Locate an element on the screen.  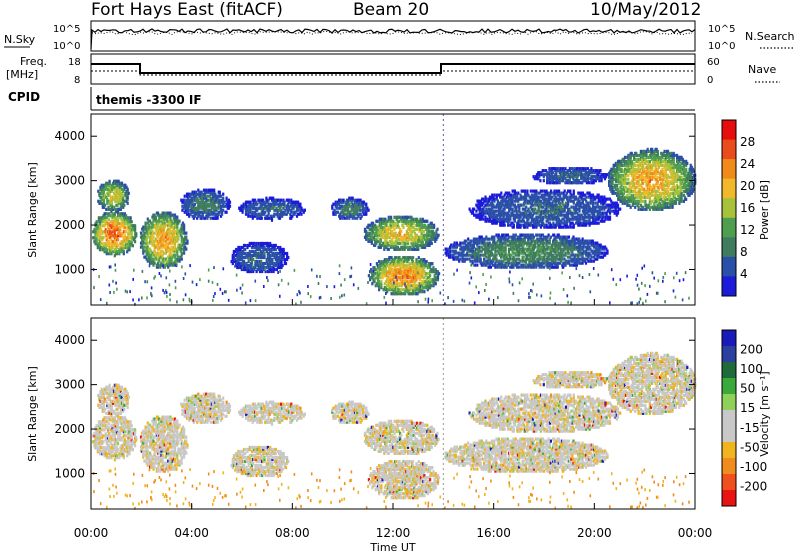
nsearch-label: N.Search is located at coordinates (770, 36).